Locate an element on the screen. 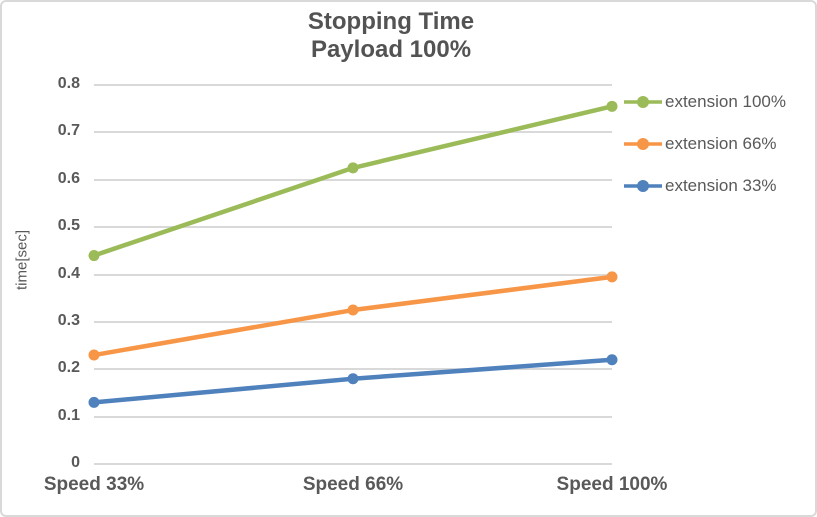  legend-item-extension-66: extension 66% is located at coordinates (705, 144).